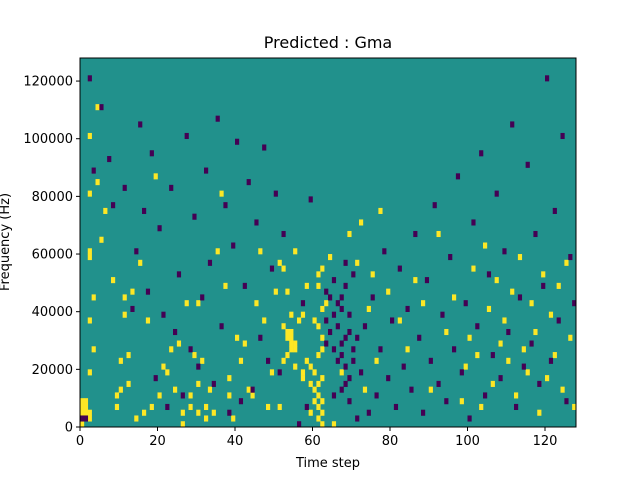  I want to click on y-axis-label: Frequency (Hz), so click(6, 242).